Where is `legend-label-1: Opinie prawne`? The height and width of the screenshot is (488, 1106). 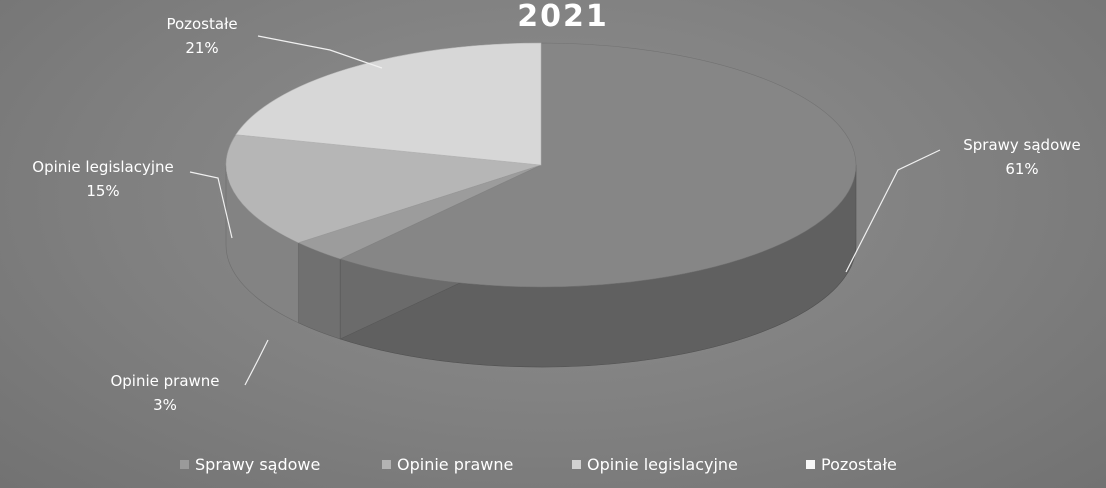
legend-label-1: Opinie prawne is located at coordinates (455, 464).